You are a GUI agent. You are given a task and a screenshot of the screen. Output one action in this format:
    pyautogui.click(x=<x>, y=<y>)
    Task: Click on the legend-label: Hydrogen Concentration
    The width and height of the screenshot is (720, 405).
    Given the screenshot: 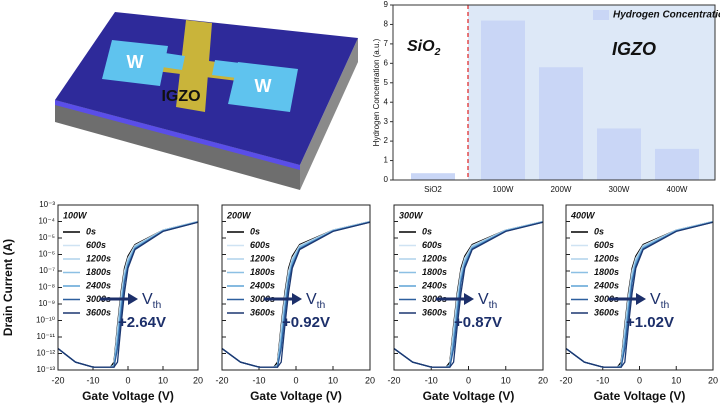 What is the action you would take?
    pyautogui.click(x=666, y=15)
    